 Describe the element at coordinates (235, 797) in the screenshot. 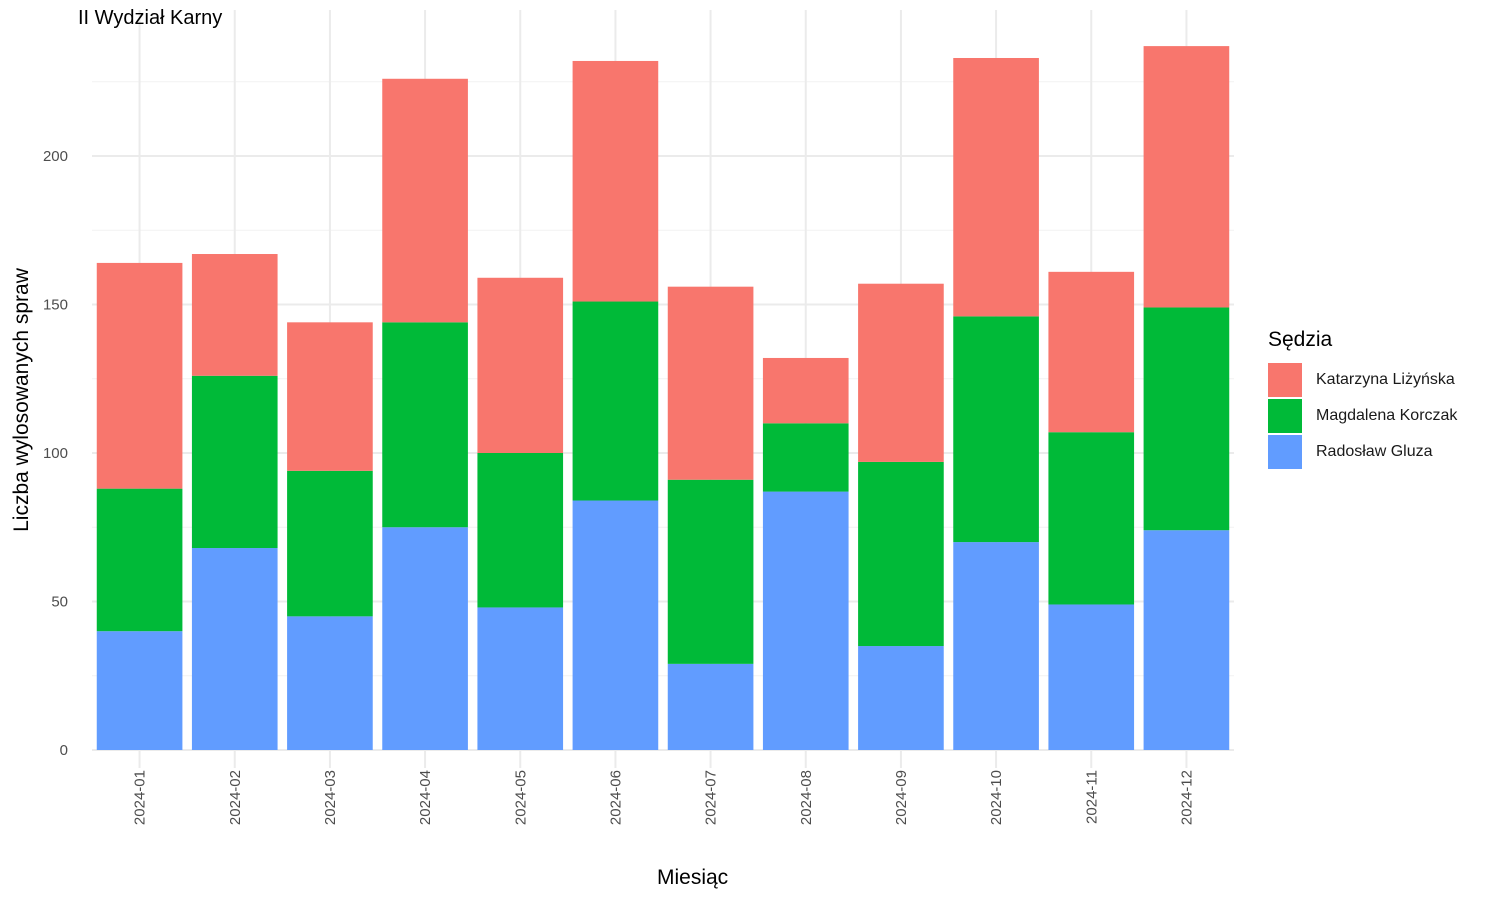

I see `x-tick-label: 2024-02` at that location.